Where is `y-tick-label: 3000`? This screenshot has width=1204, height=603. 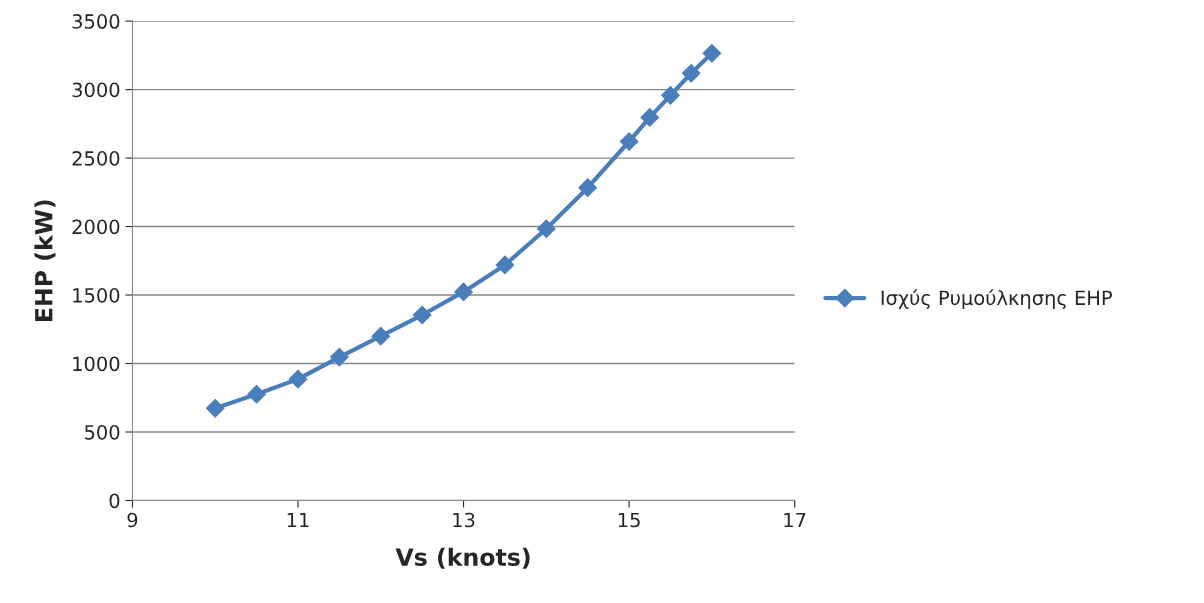 y-tick-label: 3000 is located at coordinates (96, 90).